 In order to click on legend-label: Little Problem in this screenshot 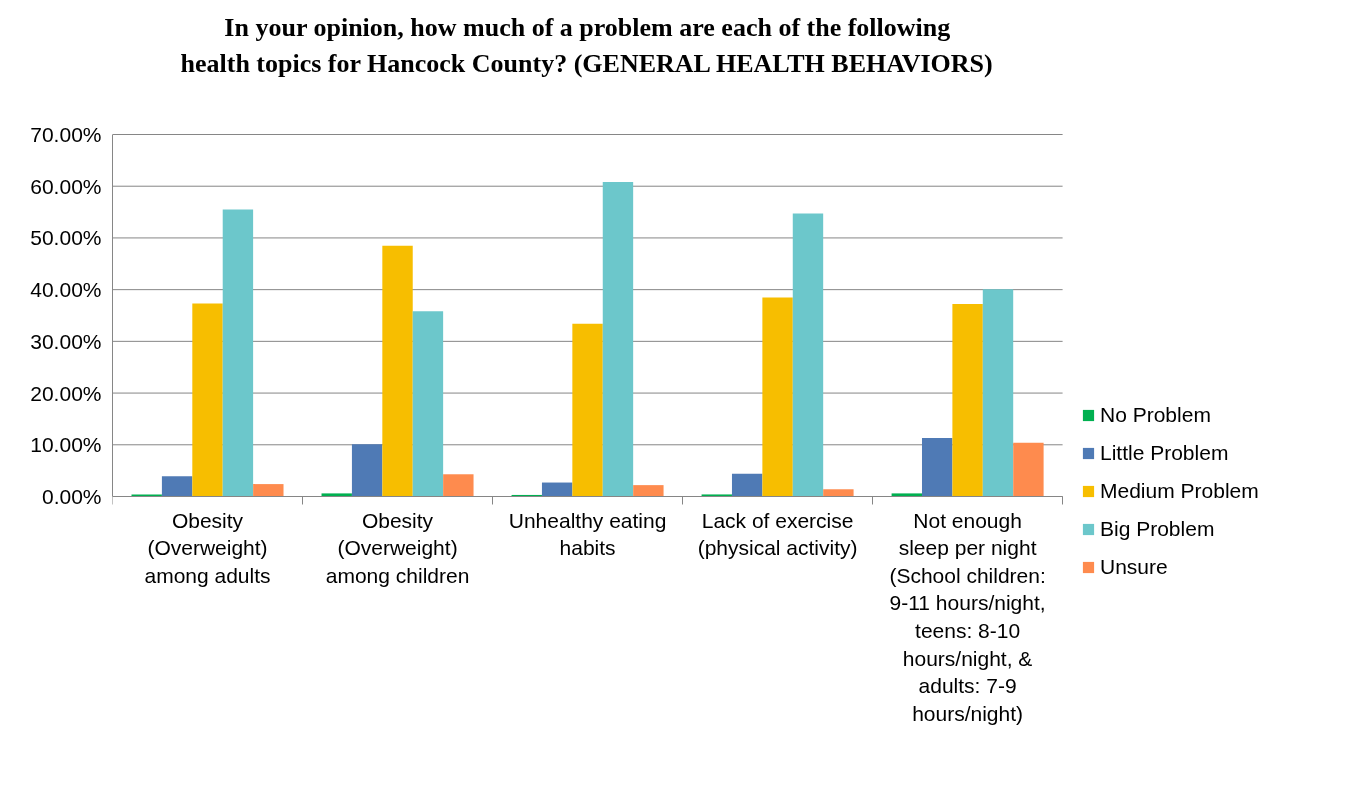, I will do `click(1164, 453)`.